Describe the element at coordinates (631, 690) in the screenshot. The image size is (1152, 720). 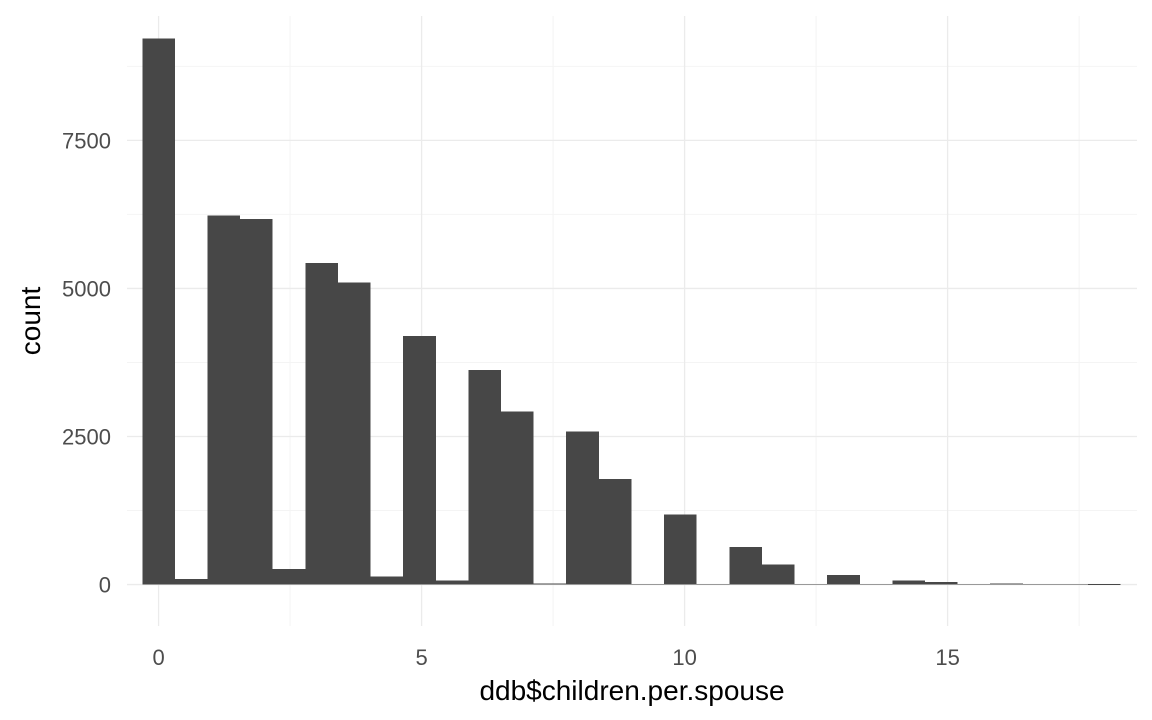
I see `x-axis-title: ddb$children.per.spouse` at that location.